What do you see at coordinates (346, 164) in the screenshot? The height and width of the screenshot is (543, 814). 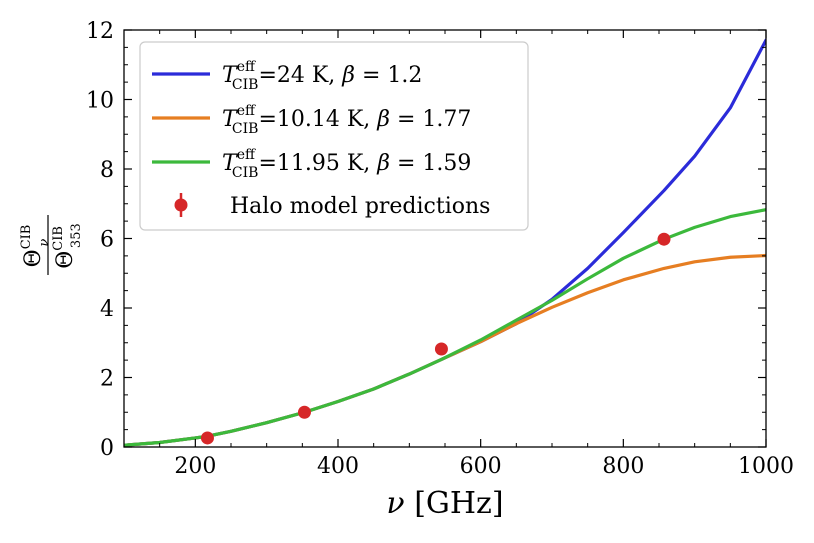 I see `legend-label-3: Teff CIB=11.95 K, β = 1.59` at bounding box center [346, 164].